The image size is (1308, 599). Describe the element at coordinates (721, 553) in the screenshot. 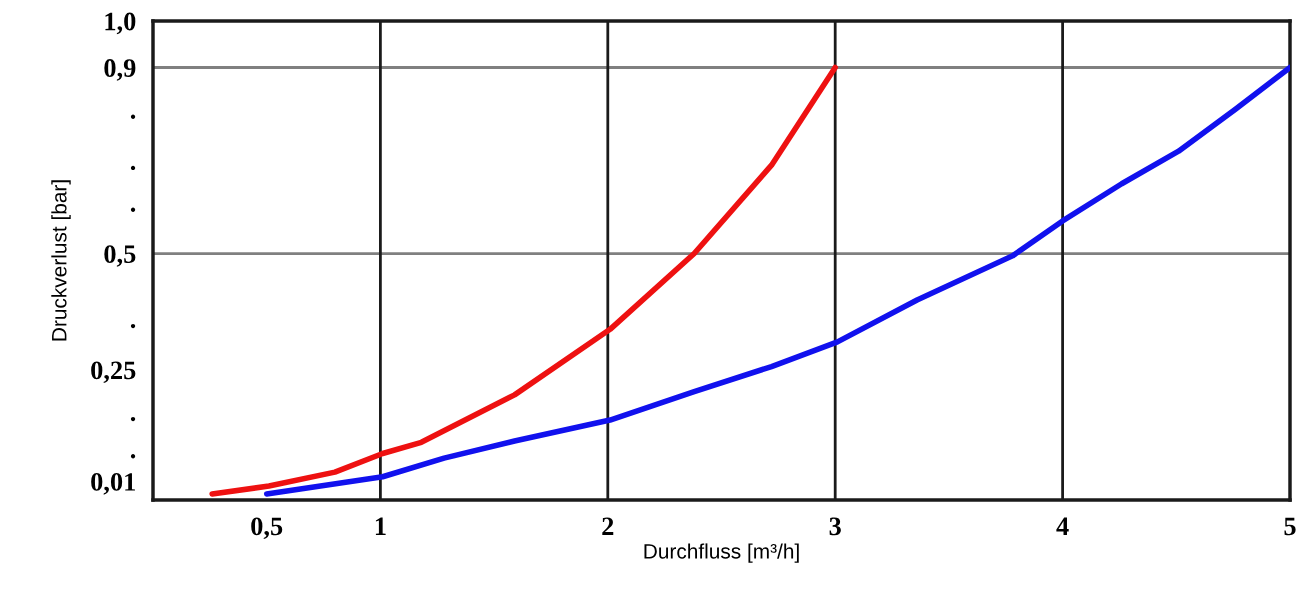

I see `x-axis-title: Durchfluss [m³/h]` at that location.